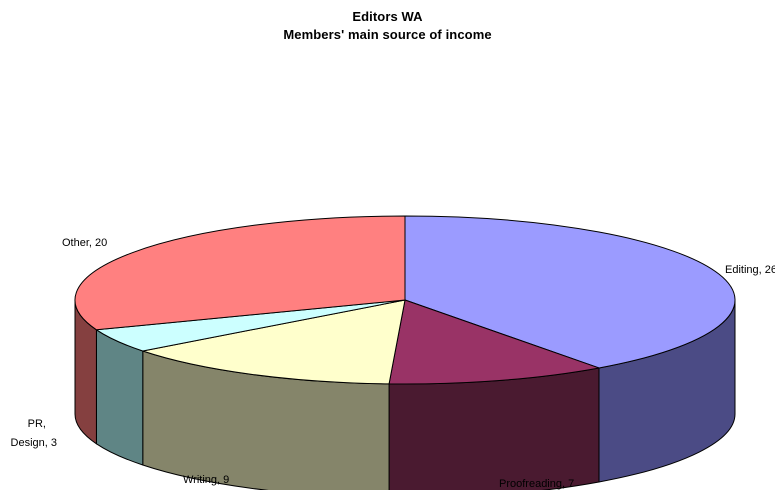 Image resolution: width=775 pixels, height=490 pixels. Describe the element at coordinates (387, 34) in the screenshot. I see `chart-subtitle: Members' main source of income` at that location.